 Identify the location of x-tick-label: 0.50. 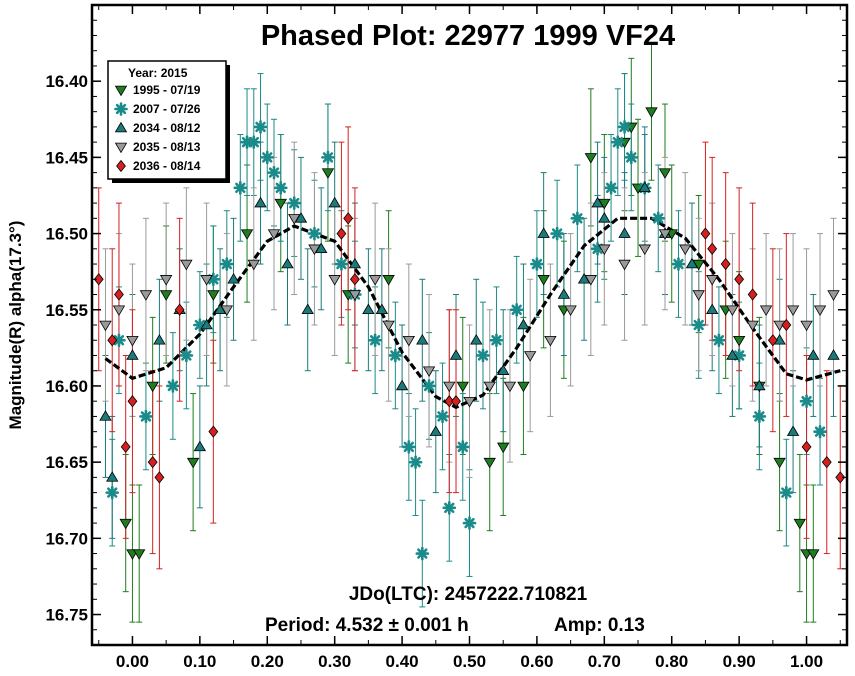
(469, 661).